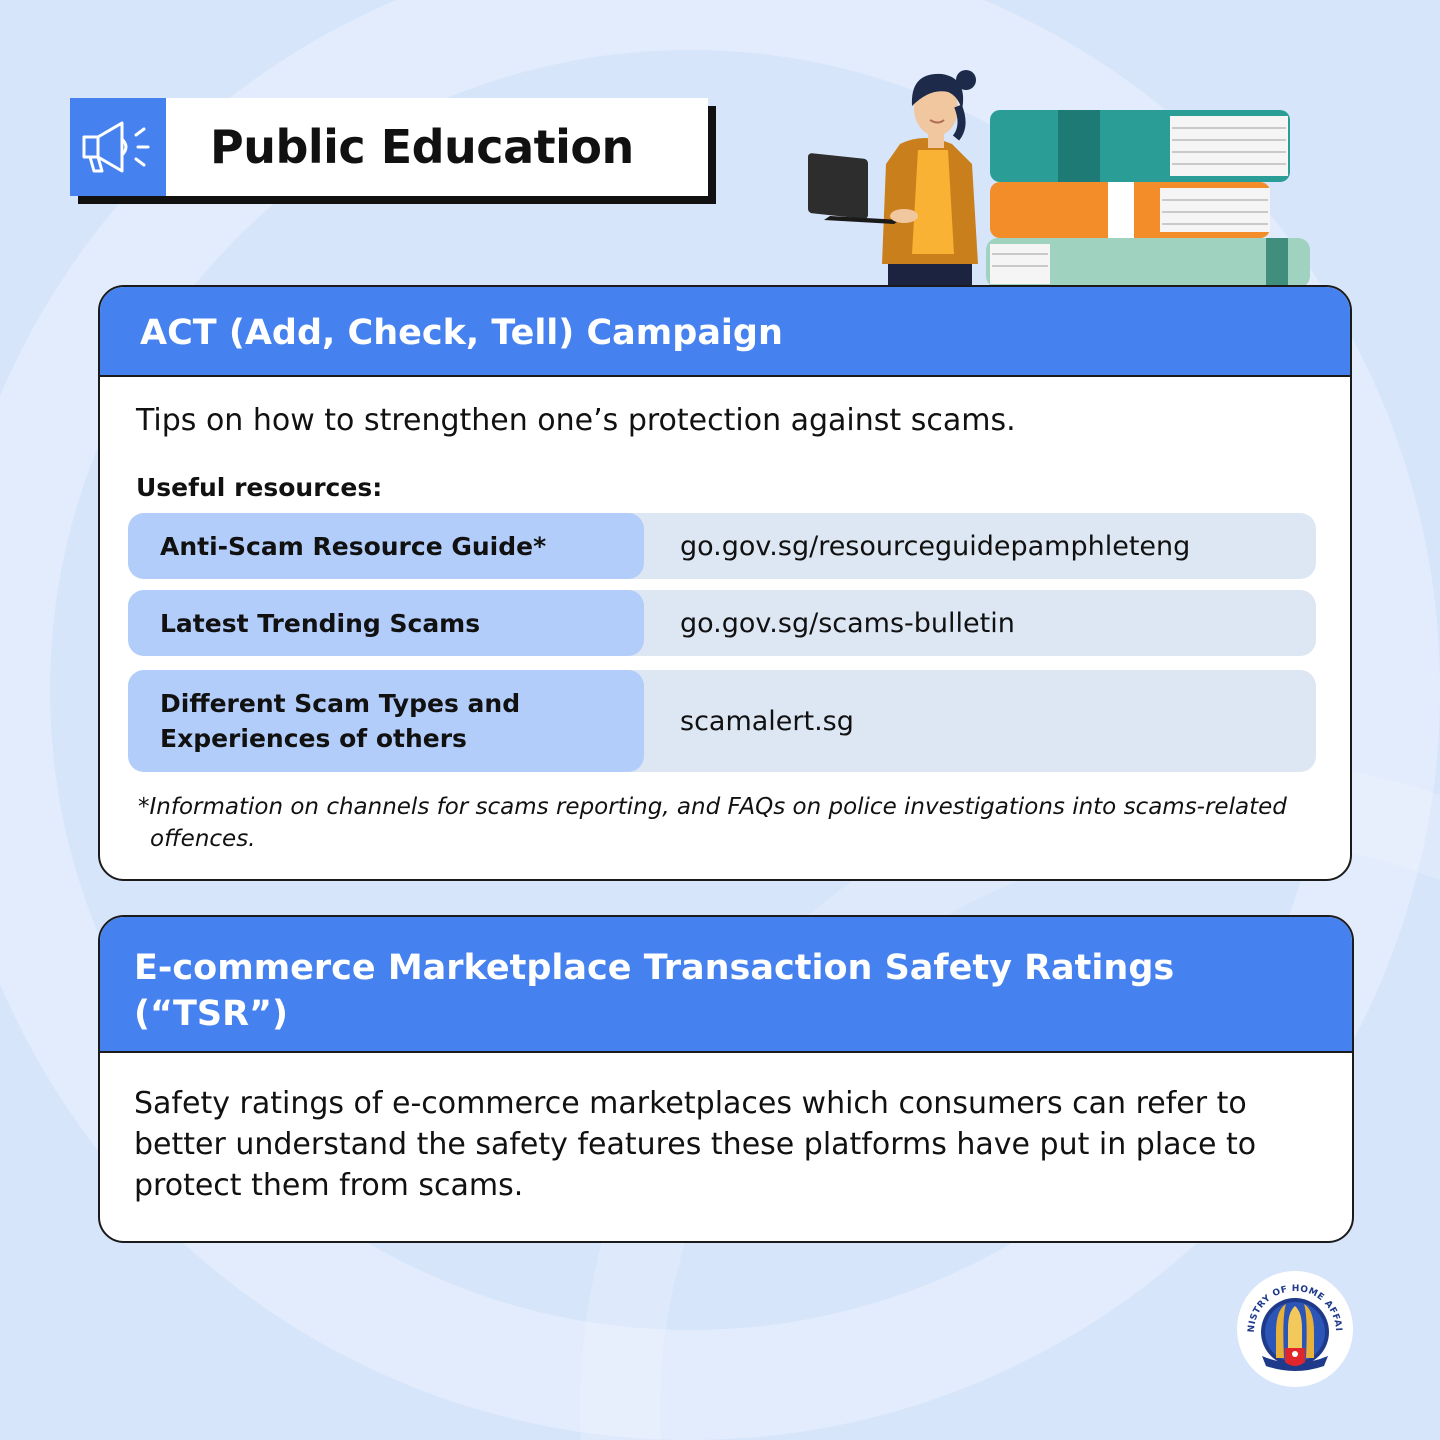 The height and width of the screenshot is (1440, 1440). Describe the element at coordinates (935, 546) in the screenshot. I see `resource-link: go.gov.sg/resourceguidepamphleteng` at that location.